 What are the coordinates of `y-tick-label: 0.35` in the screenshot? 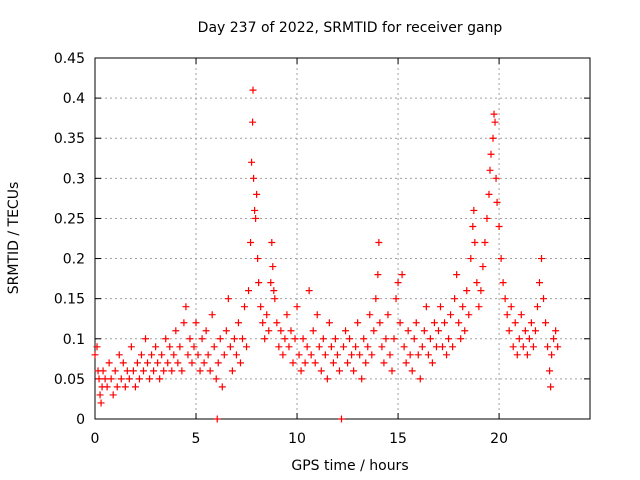 It's located at (69, 139).